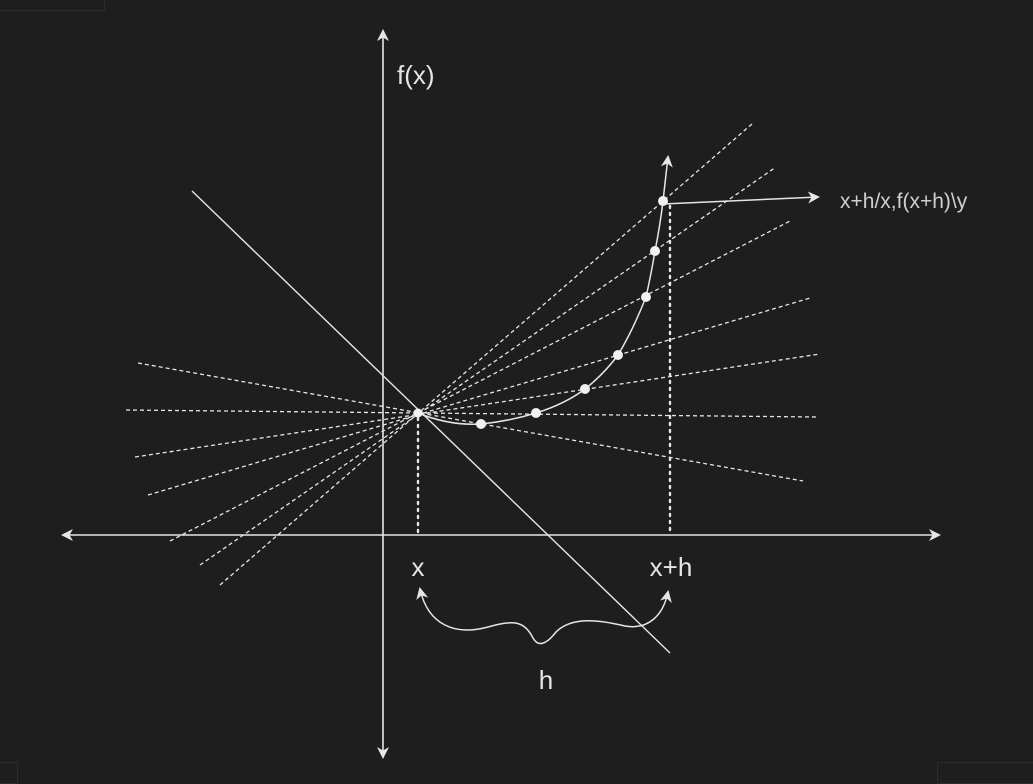 This screenshot has width=1033, height=784. I want to click on curve-points, so click(540, 312).